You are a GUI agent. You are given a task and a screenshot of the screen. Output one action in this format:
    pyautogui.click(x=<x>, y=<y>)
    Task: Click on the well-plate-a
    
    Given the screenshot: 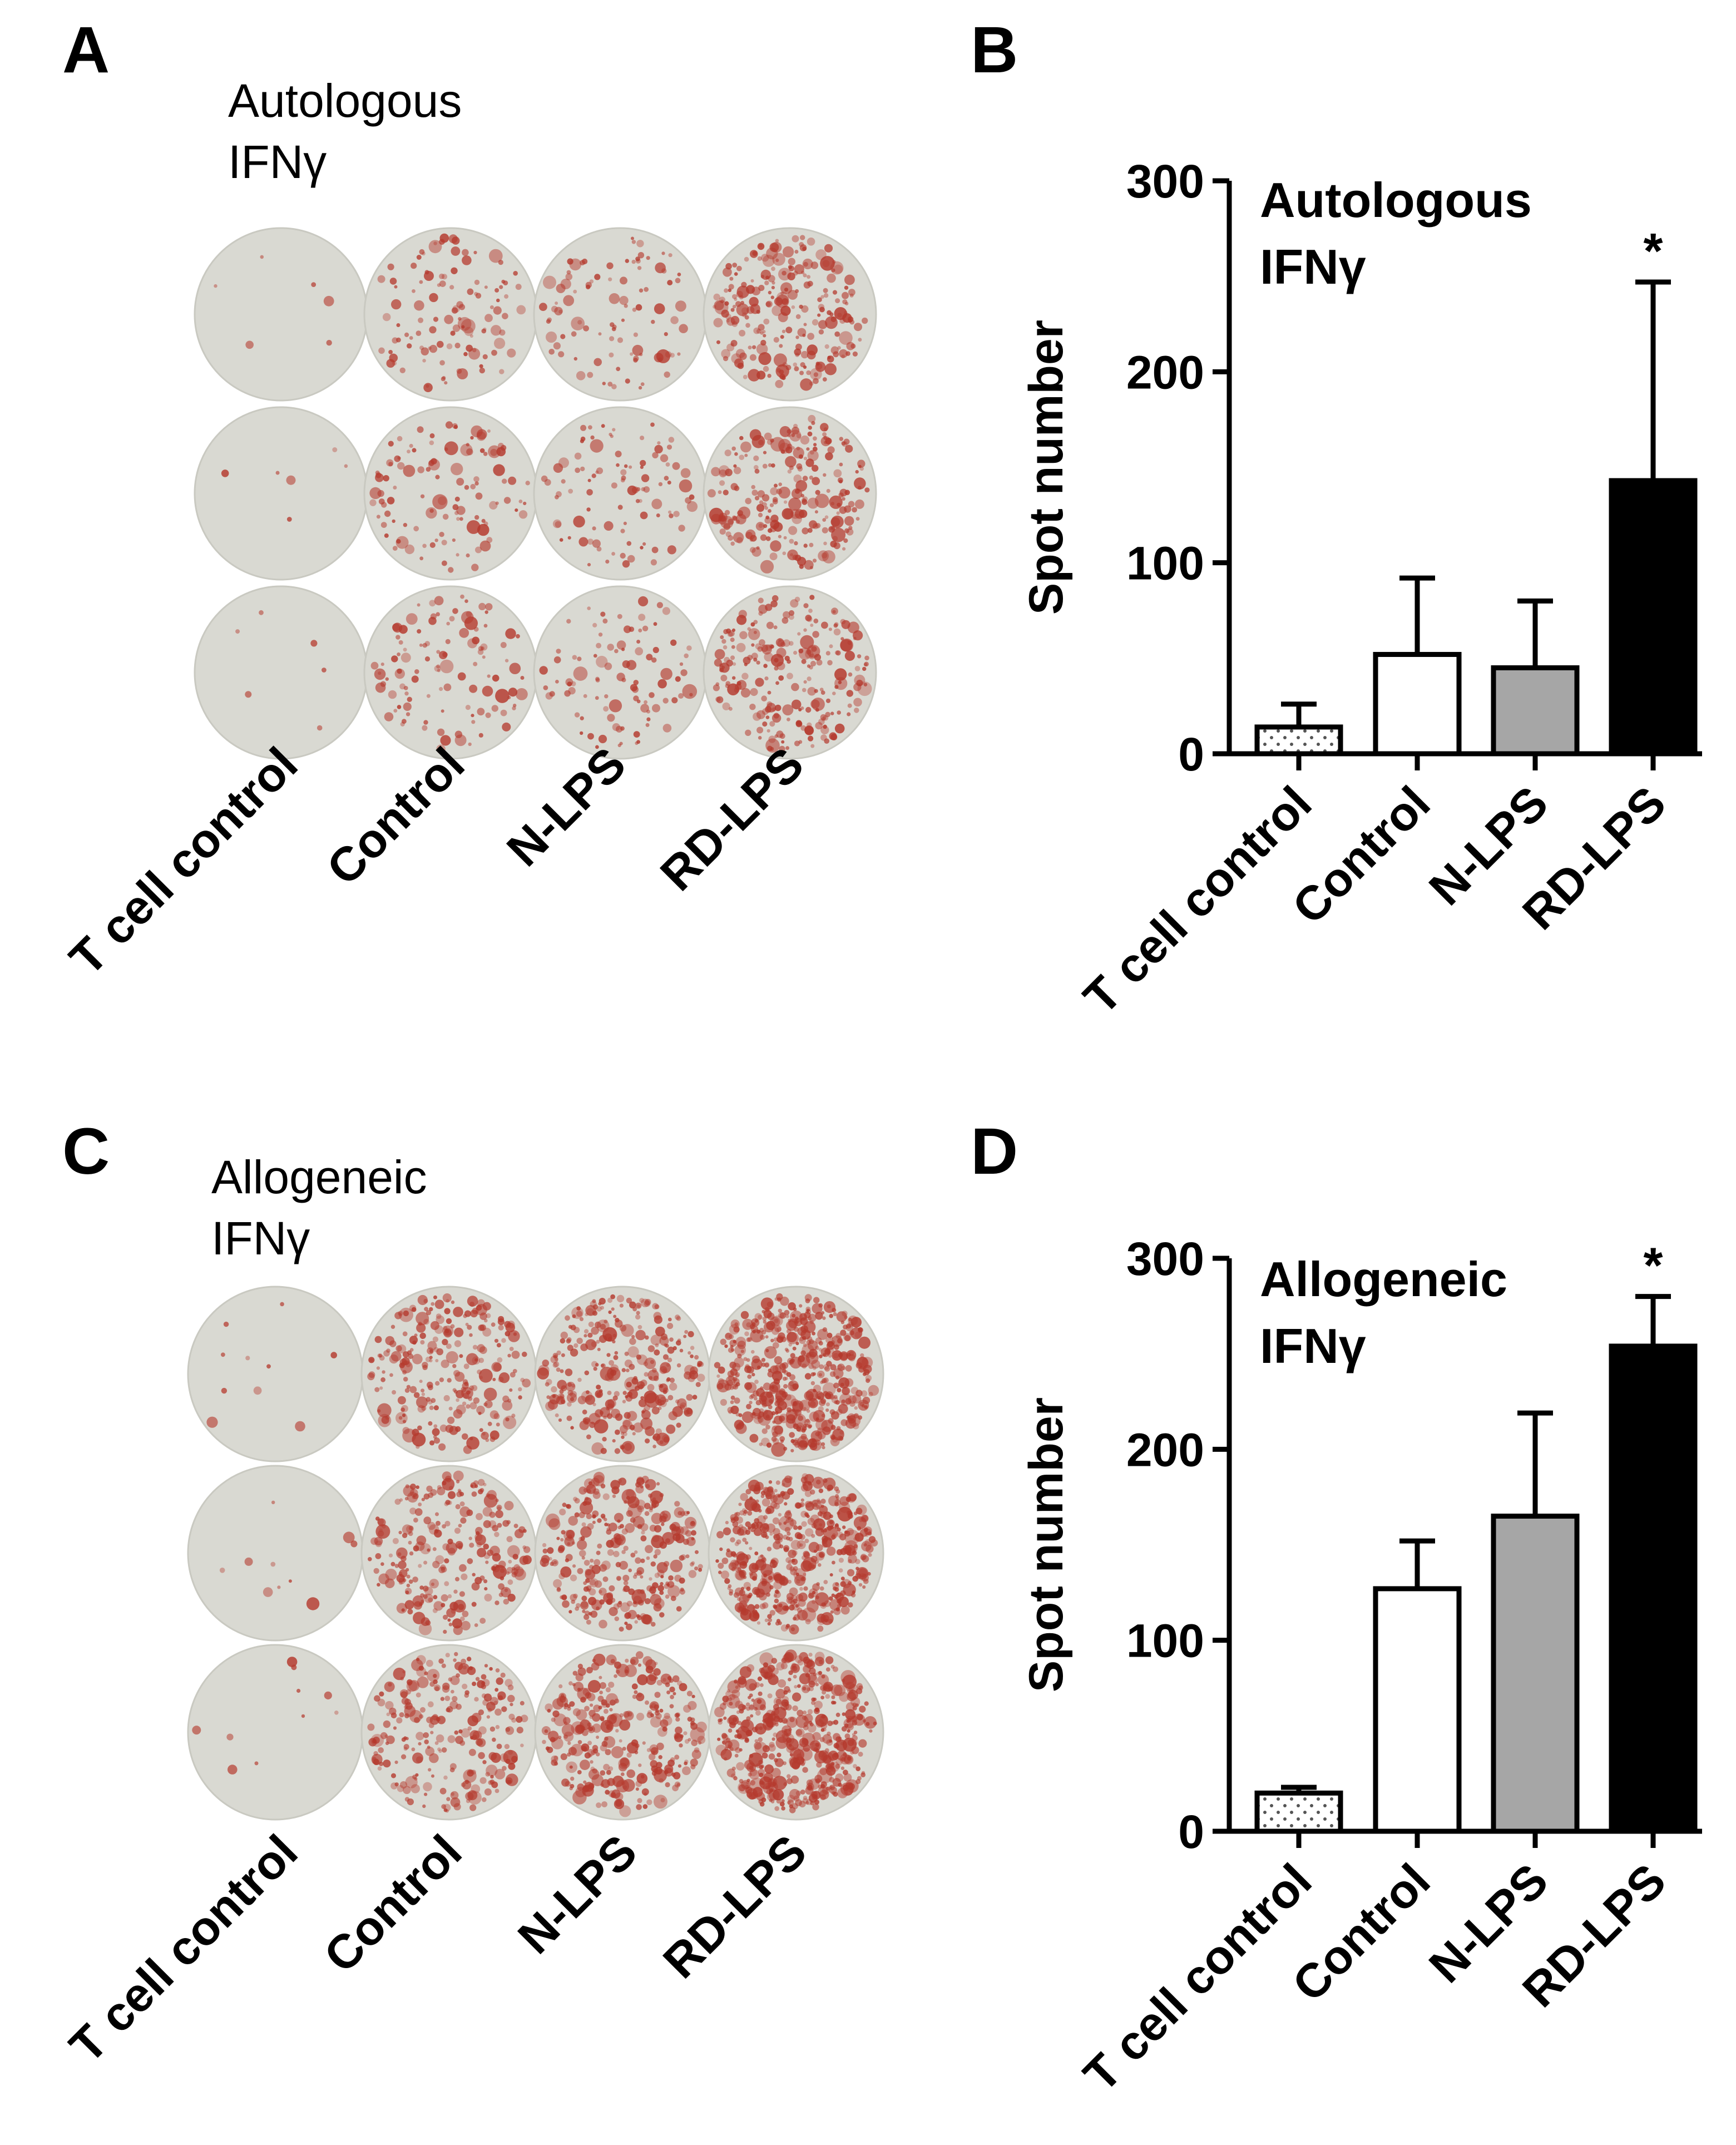 What is the action you would take?
    pyautogui.click(x=535, y=493)
    